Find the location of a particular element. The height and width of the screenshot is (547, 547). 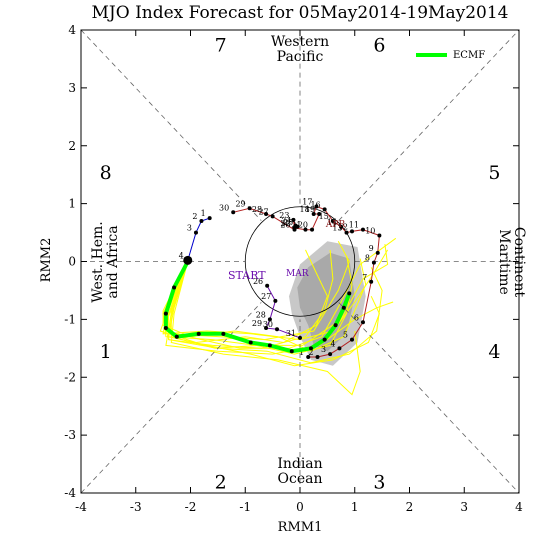

april-label-25: 25 is located at coordinates (288, 222).